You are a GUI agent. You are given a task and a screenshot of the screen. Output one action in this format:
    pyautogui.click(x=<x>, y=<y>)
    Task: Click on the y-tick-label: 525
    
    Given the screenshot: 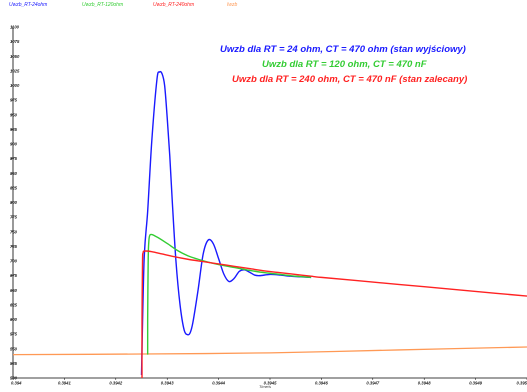 What is the action you would take?
    pyautogui.click(x=14, y=363)
    